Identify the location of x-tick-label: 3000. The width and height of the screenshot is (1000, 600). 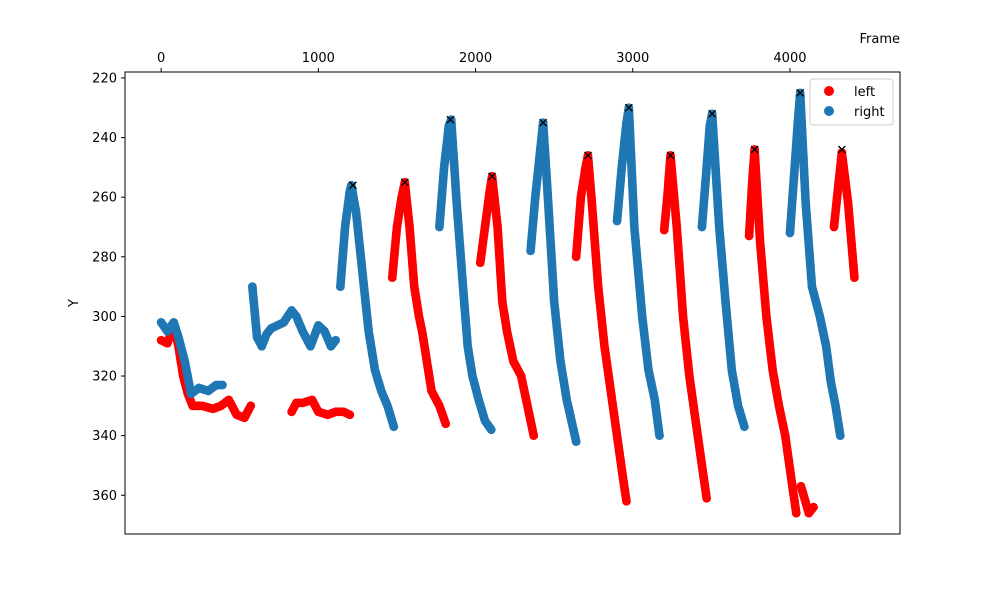
(632, 58).